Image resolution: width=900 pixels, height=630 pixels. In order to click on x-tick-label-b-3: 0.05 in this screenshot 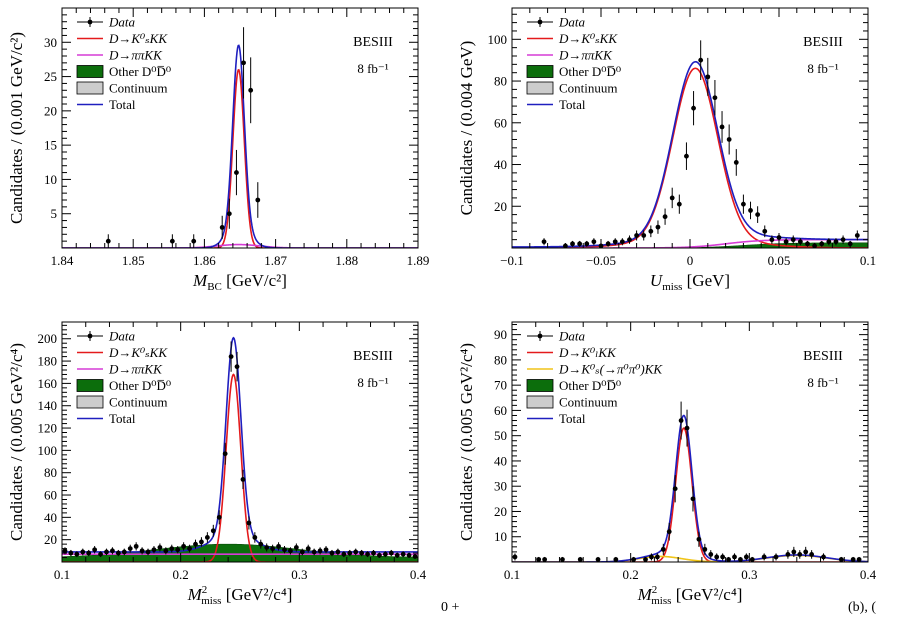, I will do `click(779, 260)`.